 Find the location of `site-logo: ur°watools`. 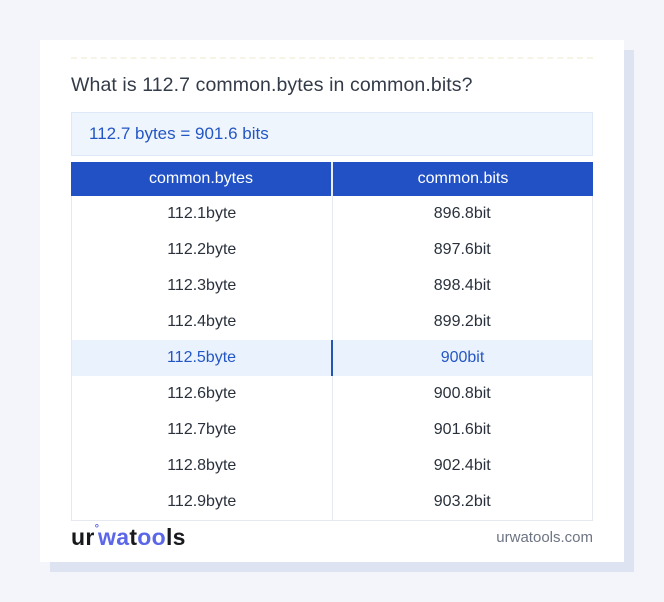

site-logo: ur°watools is located at coordinates (128, 536).